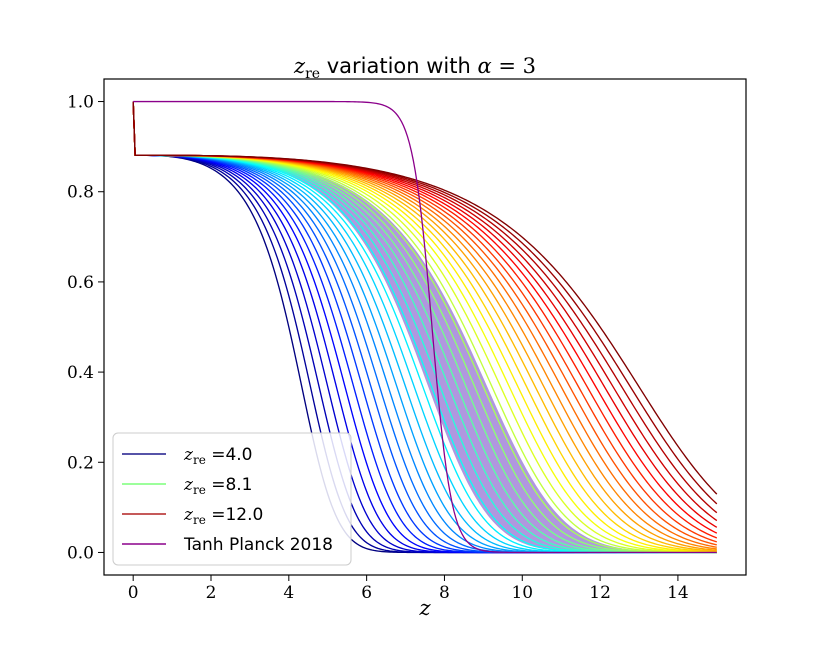 This screenshot has width=830, height=646. I want to click on y-tick-label: 0.8, so click(80, 193).